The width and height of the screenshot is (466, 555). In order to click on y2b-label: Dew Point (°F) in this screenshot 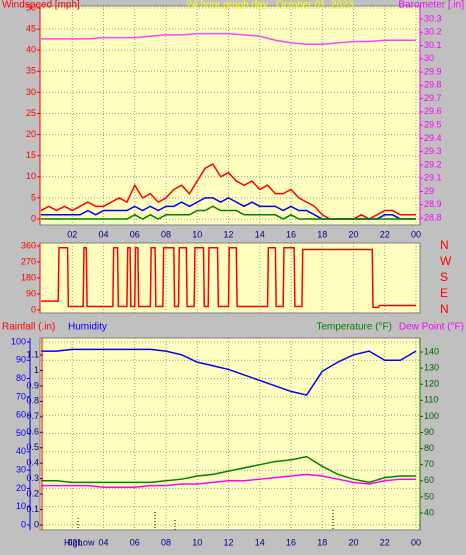, I will do `click(431, 327)`.